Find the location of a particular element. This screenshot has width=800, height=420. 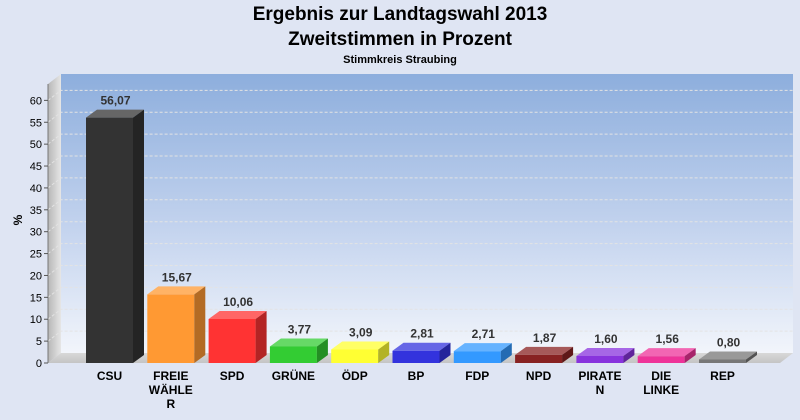

x-tick-label-line: FDP is located at coordinates (477, 376).